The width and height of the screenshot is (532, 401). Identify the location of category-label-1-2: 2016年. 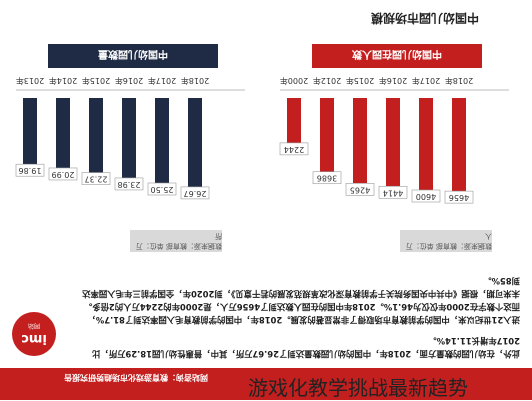
(393, 81).